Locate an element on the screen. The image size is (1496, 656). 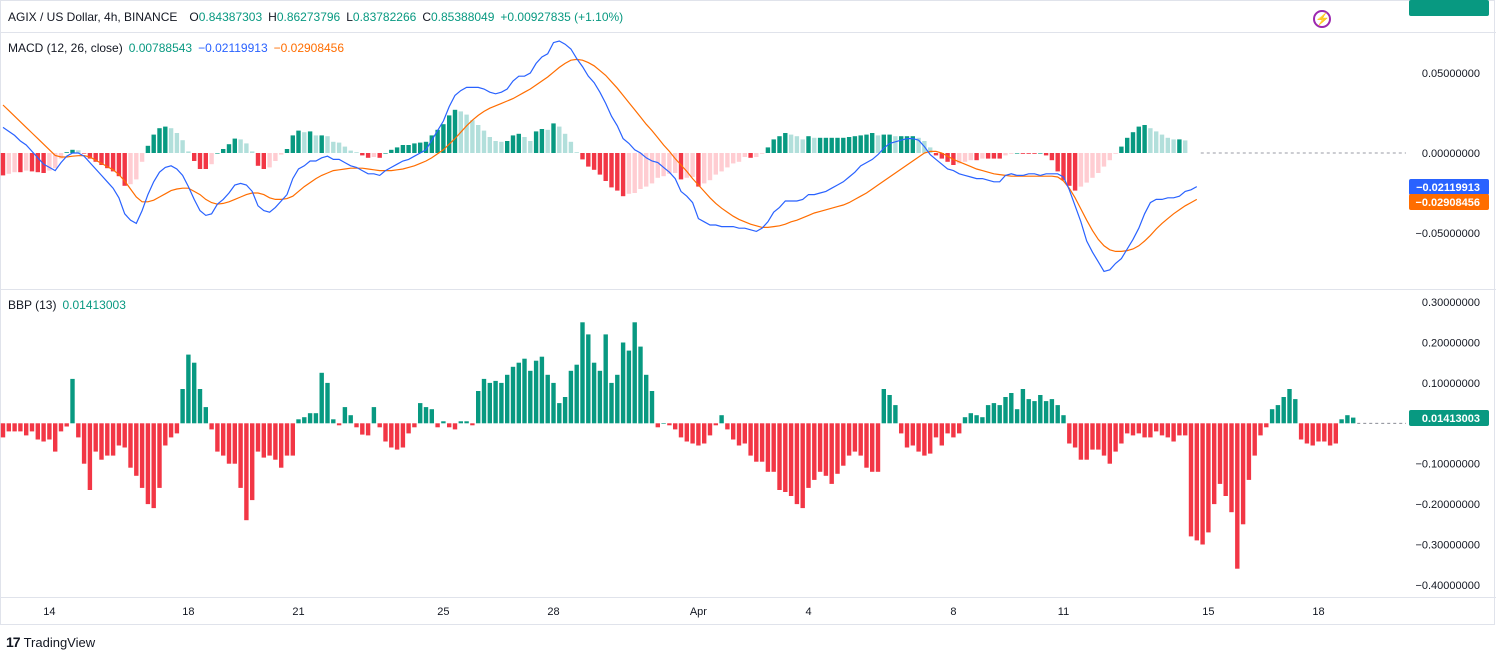
bbp-legend: BBP (13) 0.01413003 is located at coordinates (67, 305).